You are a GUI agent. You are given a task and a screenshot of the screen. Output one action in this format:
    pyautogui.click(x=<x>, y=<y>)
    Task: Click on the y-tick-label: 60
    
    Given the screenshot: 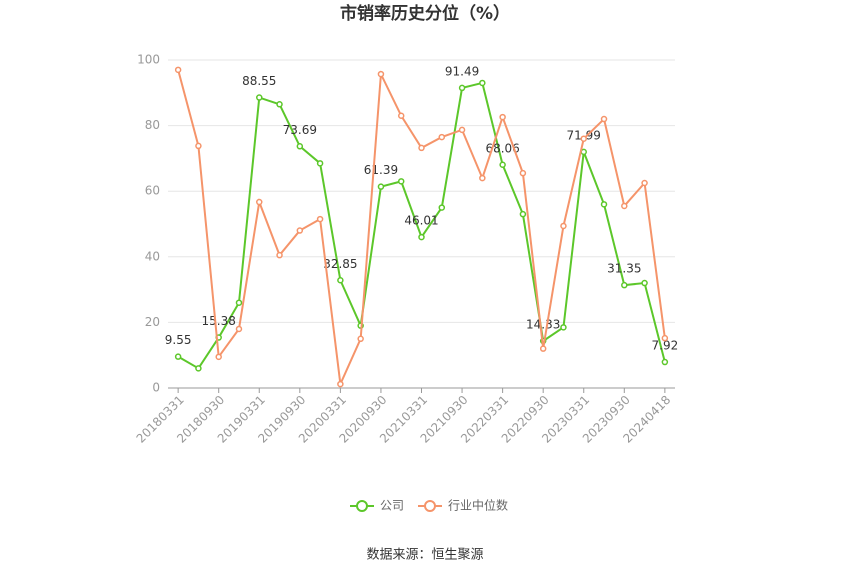 What is the action you would take?
    pyautogui.click(x=152, y=191)
    